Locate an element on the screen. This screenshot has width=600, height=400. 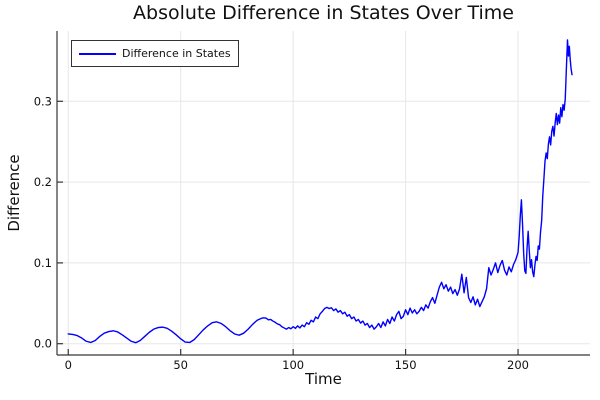
y-tick-label: 0.0 is located at coordinates (43, 344).